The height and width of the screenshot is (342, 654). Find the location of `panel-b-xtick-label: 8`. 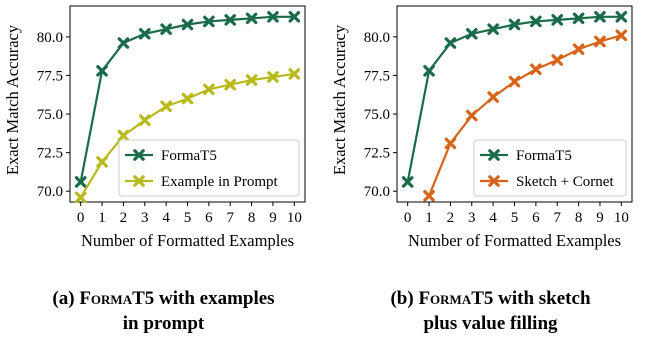

panel-b-xtick-label: 8 is located at coordinates (579, 218).